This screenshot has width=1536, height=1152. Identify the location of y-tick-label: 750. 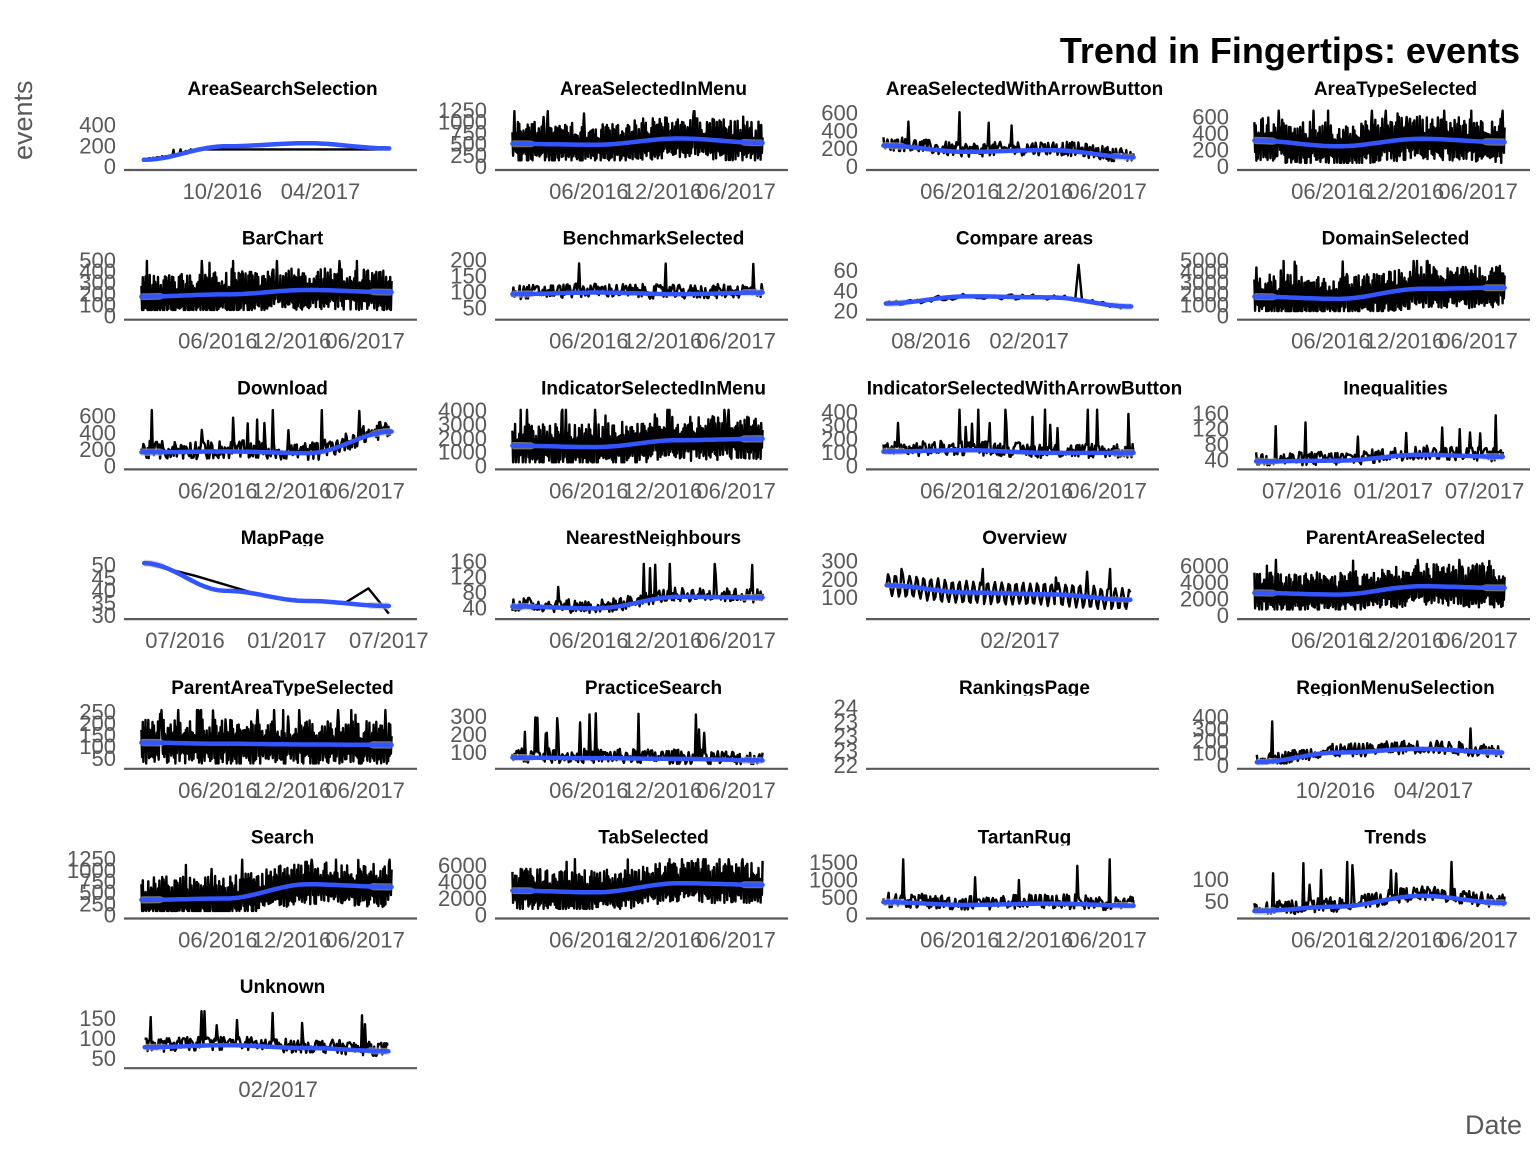
(97, 881).